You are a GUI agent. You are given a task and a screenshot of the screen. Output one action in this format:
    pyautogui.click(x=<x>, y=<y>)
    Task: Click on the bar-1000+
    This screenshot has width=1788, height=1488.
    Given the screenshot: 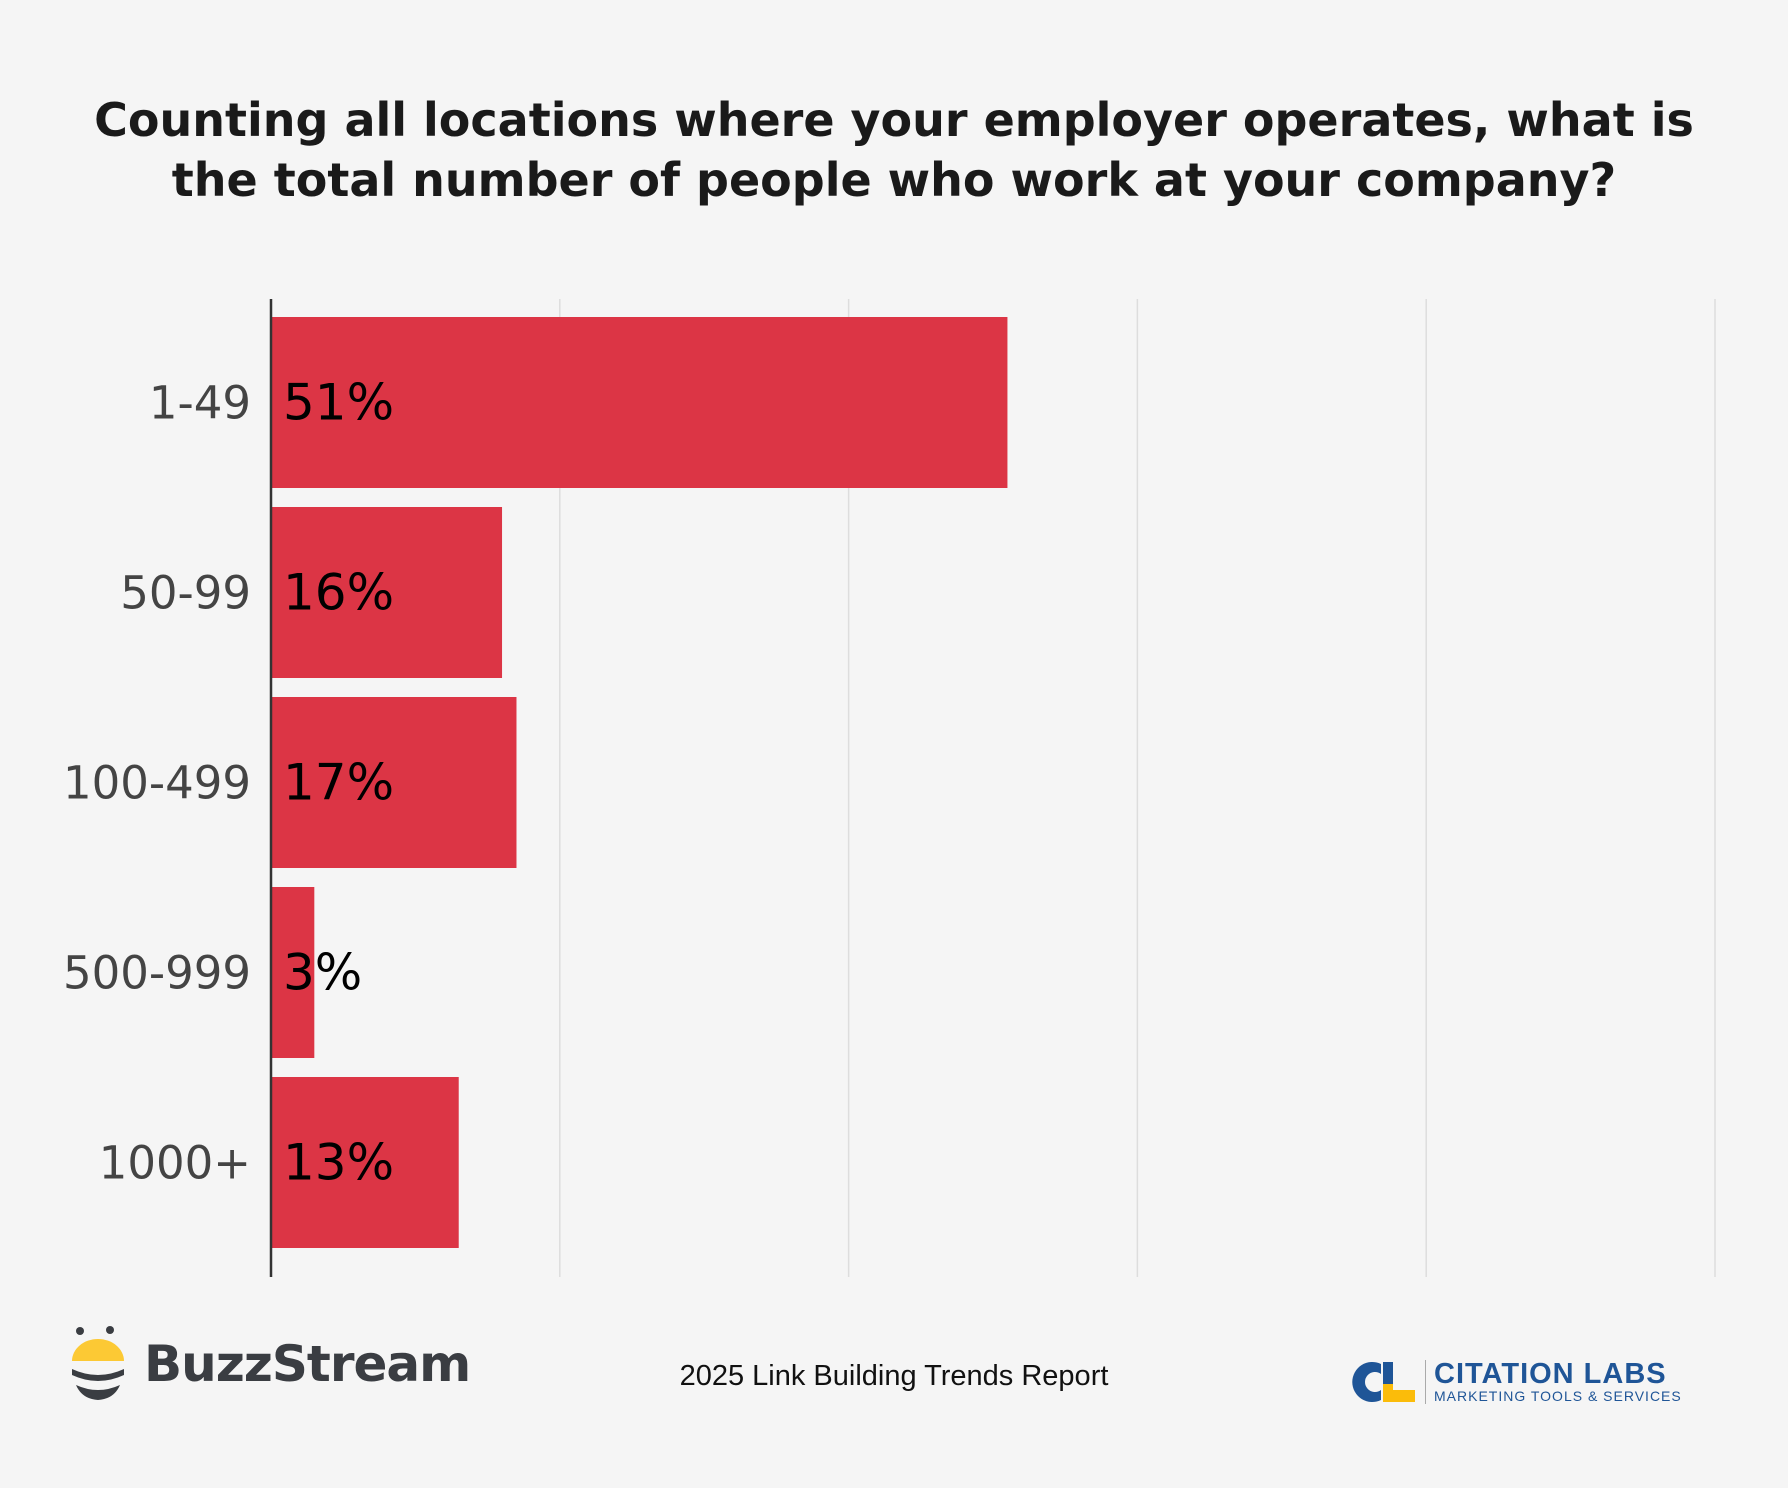 What is the action you would take?
    pyautogui.click(x=365, y=1162)
    